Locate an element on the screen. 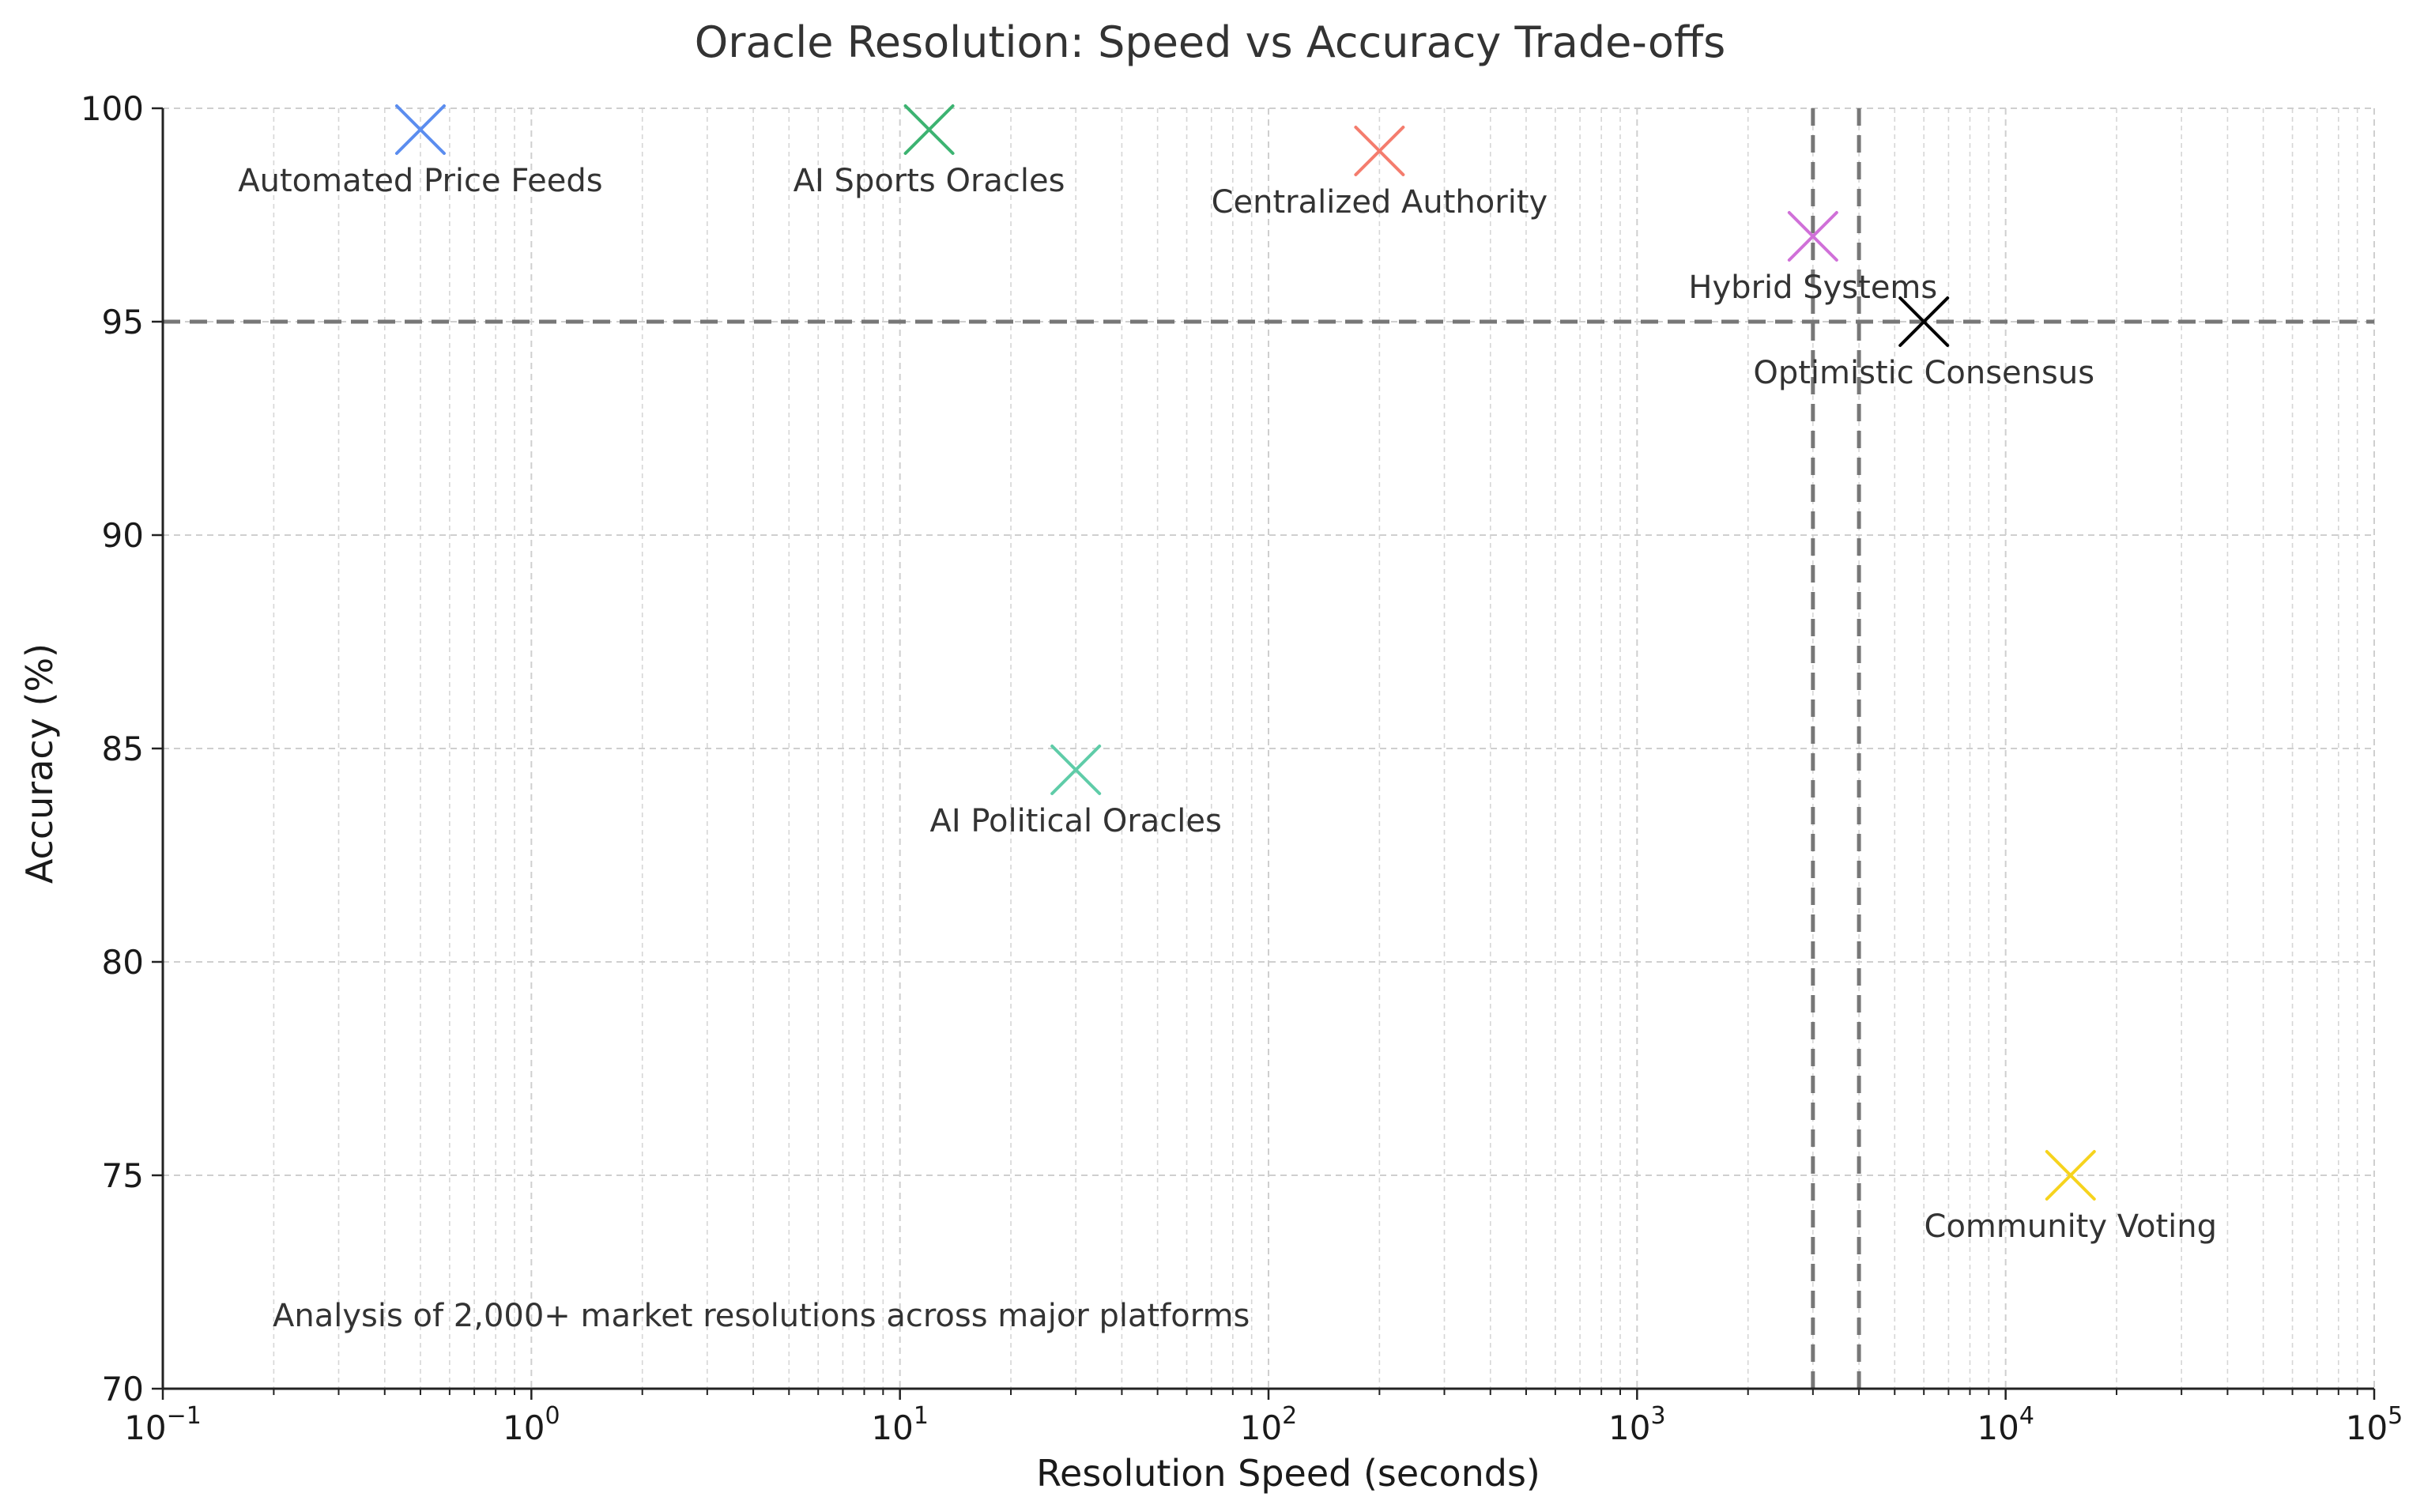  data-point: AI Political Oracles is located at coordinates (1075, 792).